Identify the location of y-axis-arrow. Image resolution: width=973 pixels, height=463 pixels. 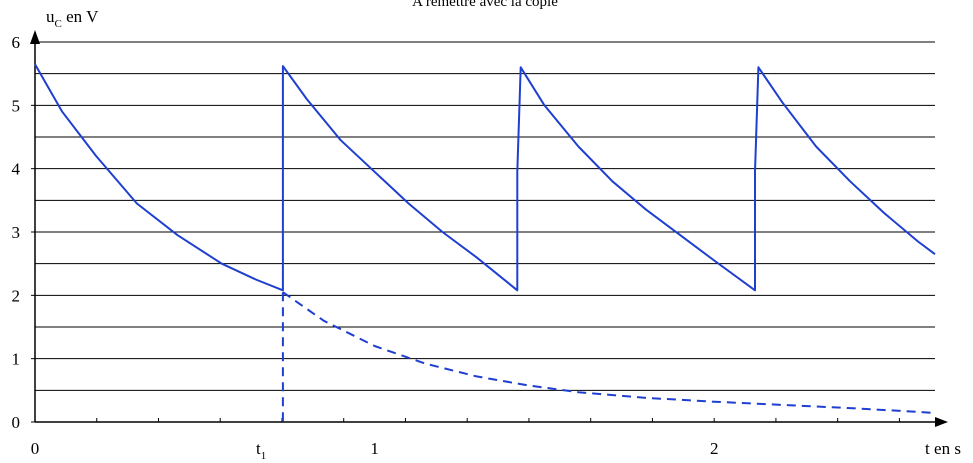
(35, 37).